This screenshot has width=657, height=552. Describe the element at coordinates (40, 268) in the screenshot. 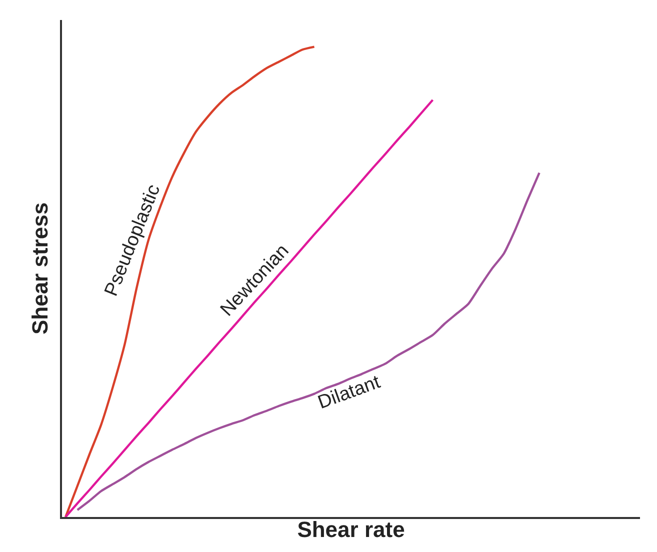

I see `y-axis-title: Shear stress` at that location.